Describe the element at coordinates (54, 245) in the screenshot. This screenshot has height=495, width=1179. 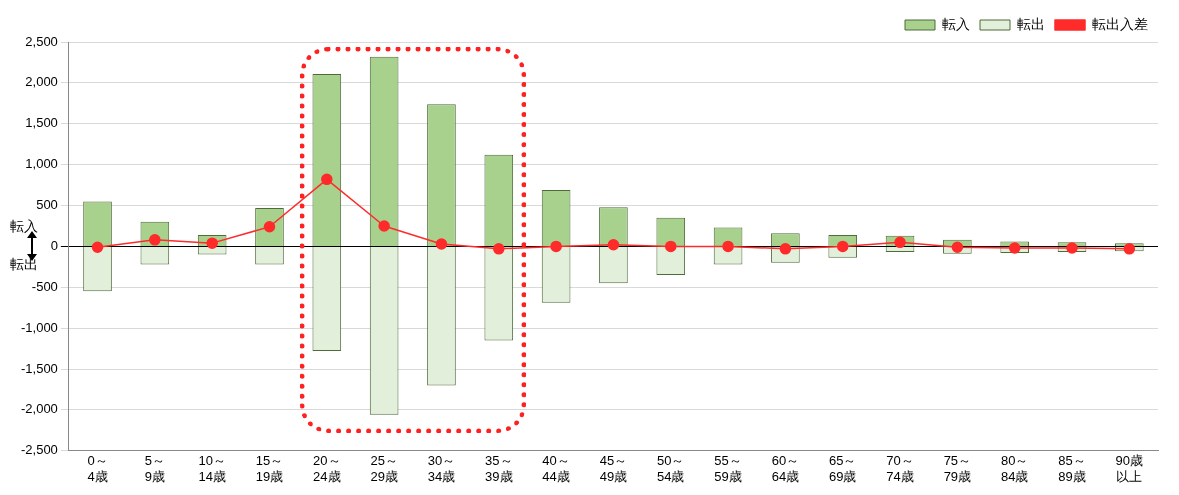
I see `y-tick-label: 0` at that location.